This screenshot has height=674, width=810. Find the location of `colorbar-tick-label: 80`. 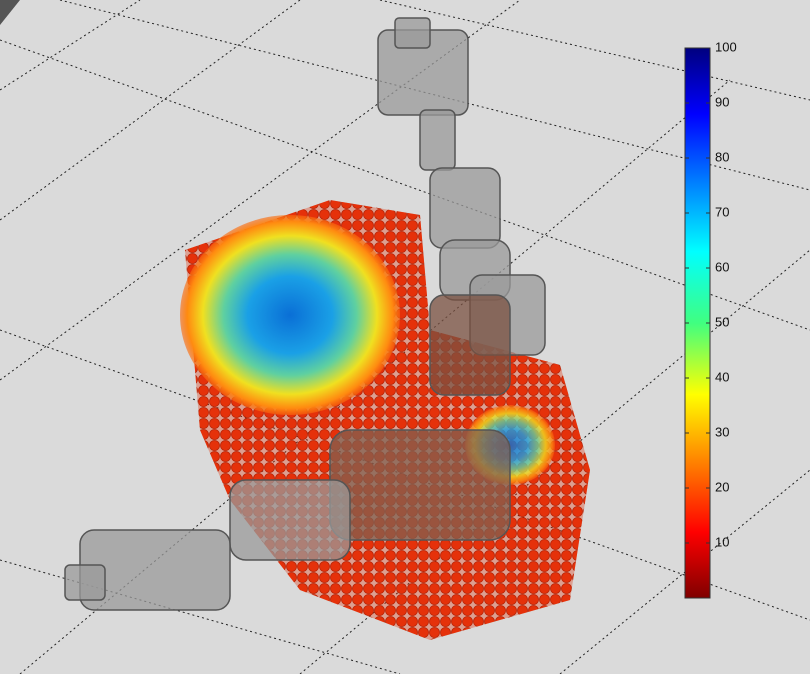

colorbar-tick-label: 80 is located at coordinates (722, 156).